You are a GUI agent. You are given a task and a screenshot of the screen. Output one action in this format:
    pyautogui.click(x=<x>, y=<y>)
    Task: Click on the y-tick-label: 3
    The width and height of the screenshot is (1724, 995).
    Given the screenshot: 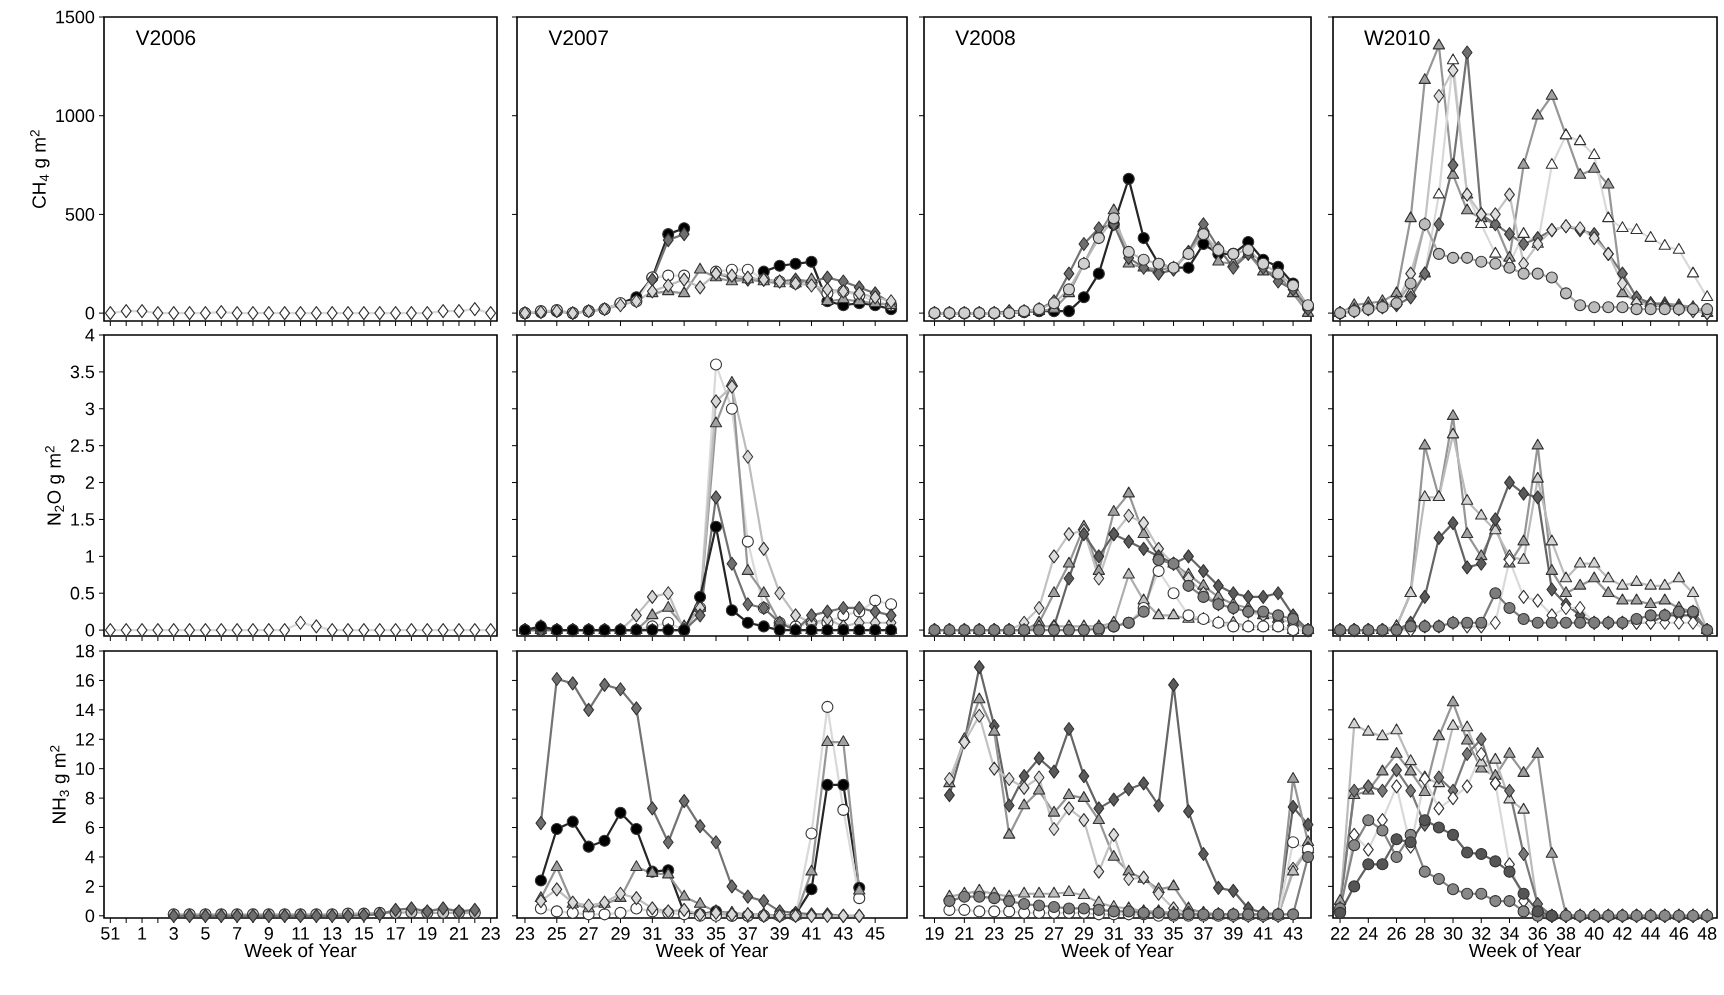 What is the action you would take?
    pyautogui.click(x=90, y=409)
    